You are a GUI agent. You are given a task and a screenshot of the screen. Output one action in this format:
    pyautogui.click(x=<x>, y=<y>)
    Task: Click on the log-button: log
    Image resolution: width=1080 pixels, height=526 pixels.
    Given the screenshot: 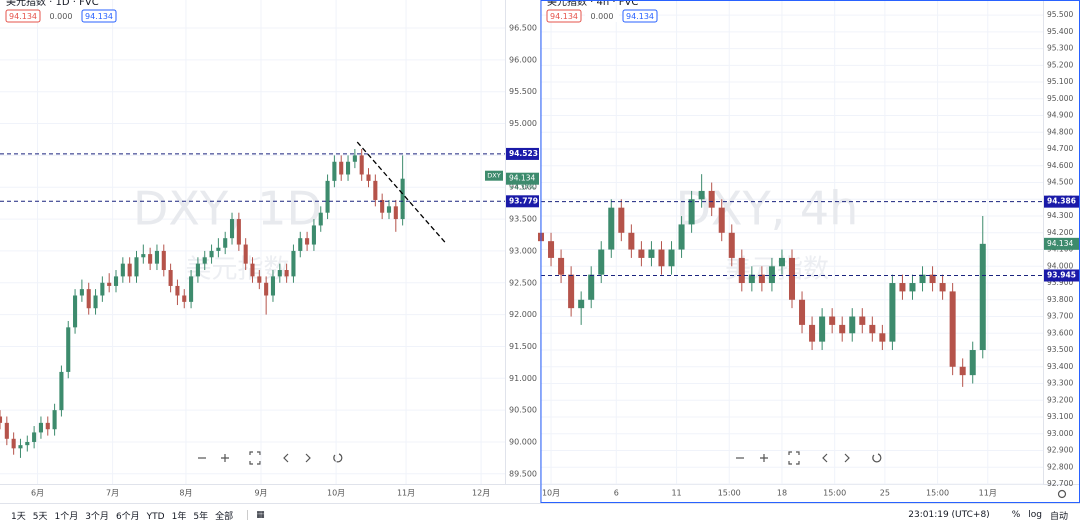 What is the action you would take?
    pyautogui.click(x=1035, y=515)
    